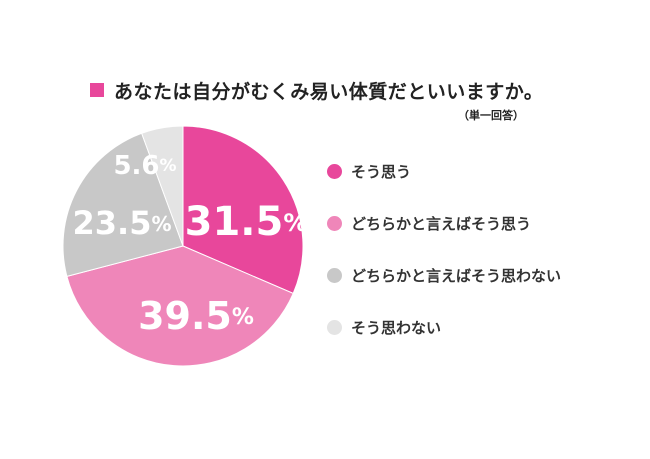 The width and height of the screenshot is (650, 459). What do you see at coordinates (396, 327) in the screenshot?
I see `legend-label: そう思わない` at bounding box center [396, 327].